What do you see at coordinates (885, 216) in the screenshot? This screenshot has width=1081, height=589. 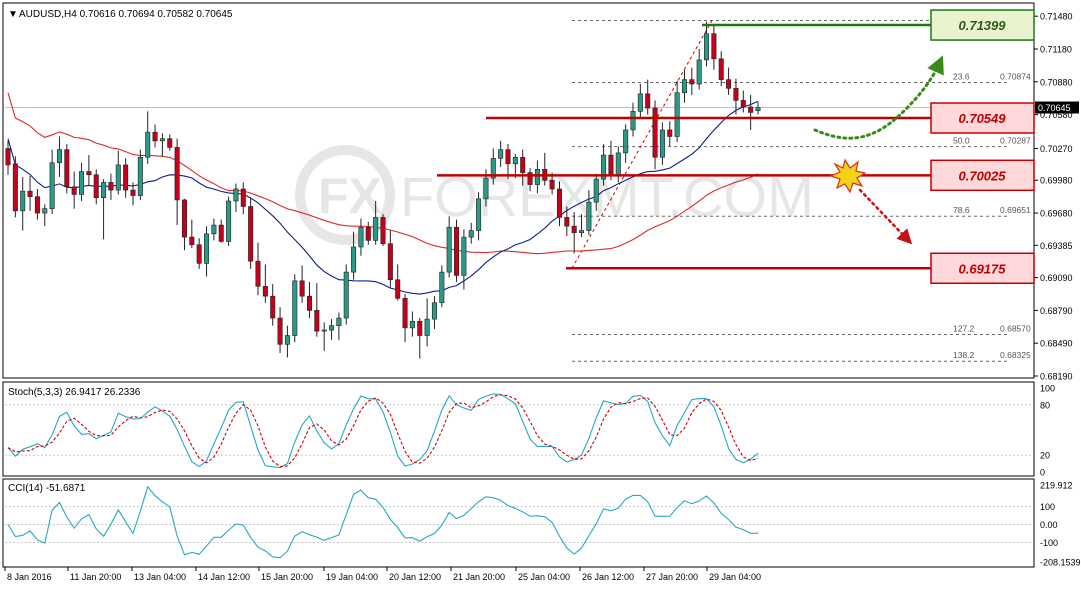 I see `bearish-arrow` at bounding box center [885, 216].